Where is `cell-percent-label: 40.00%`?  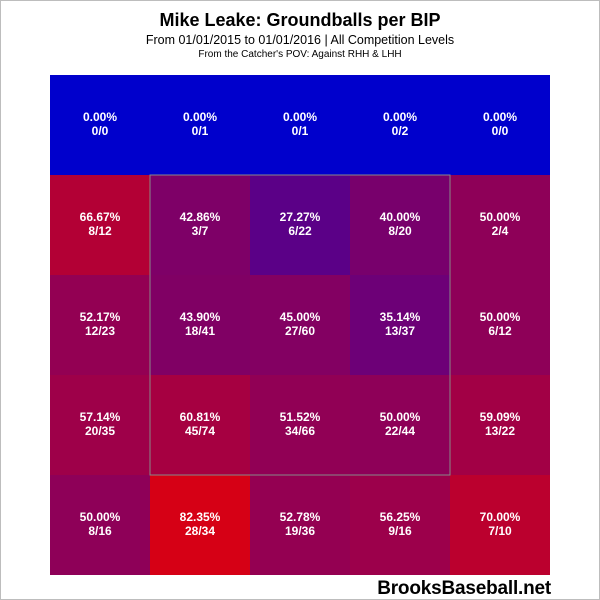 cell-percent-label: 40.00% is located at coordinates (400, 217).